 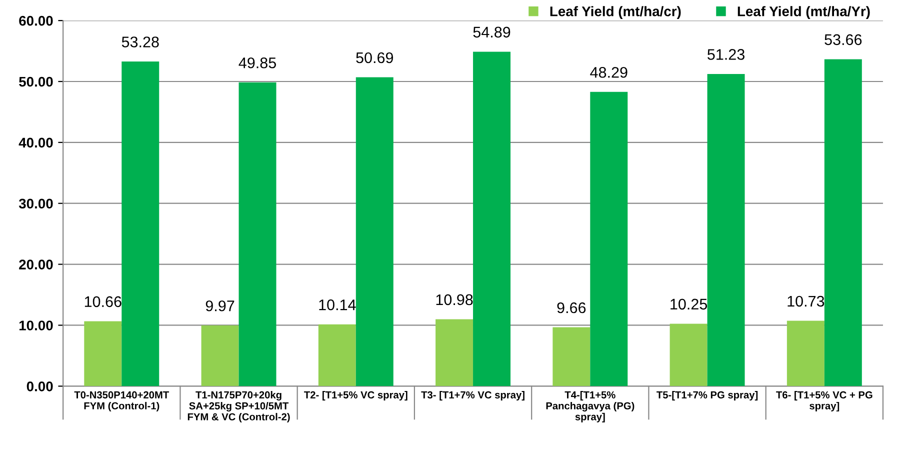 What do you see at coordinates (571, 308) in the screenshot?
I see `data-label: 9.66` at bounding box center [571, 308].